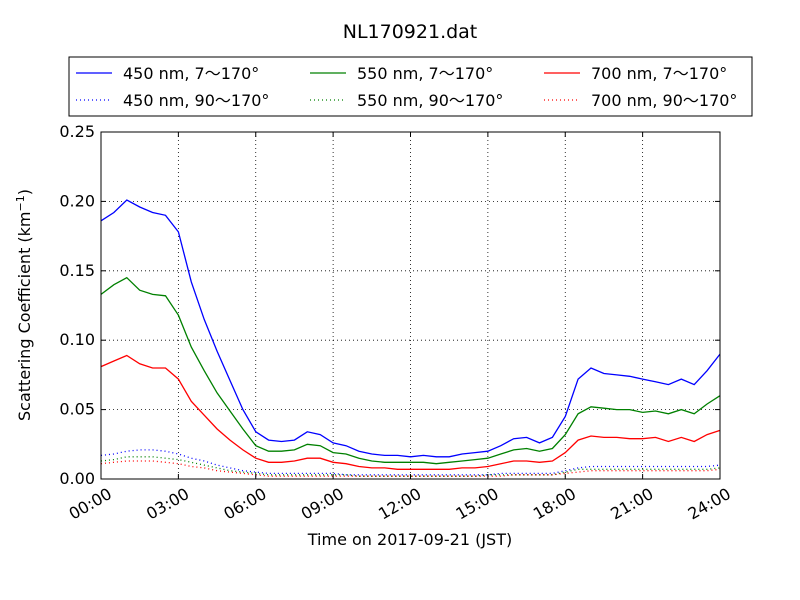 This screenshot has width=800, height=600. Describe the element at coordinates (20, 203) in the screenshot. I see `y-axis-label-sup: −1` at that location.